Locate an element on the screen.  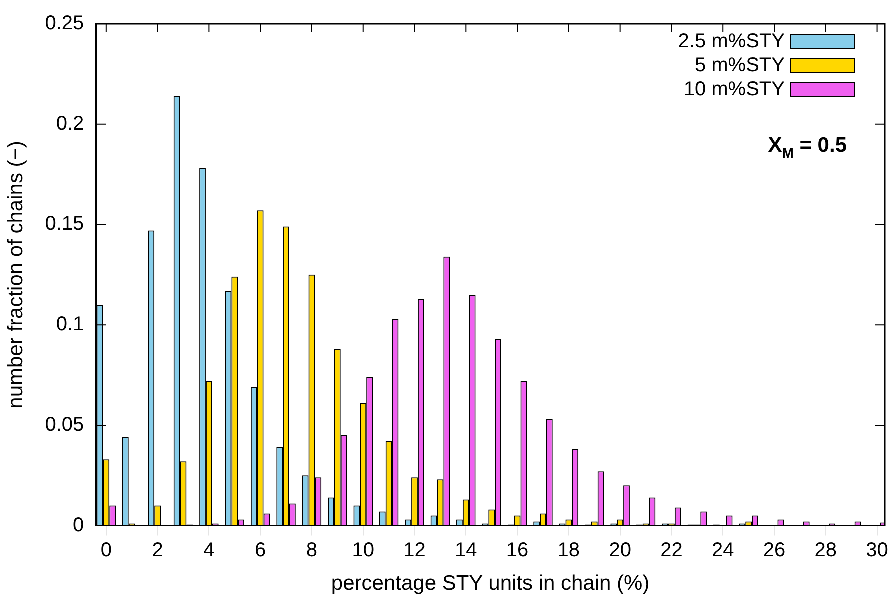
legend-label: 10 m%STY is located at coordinates (734, 89).